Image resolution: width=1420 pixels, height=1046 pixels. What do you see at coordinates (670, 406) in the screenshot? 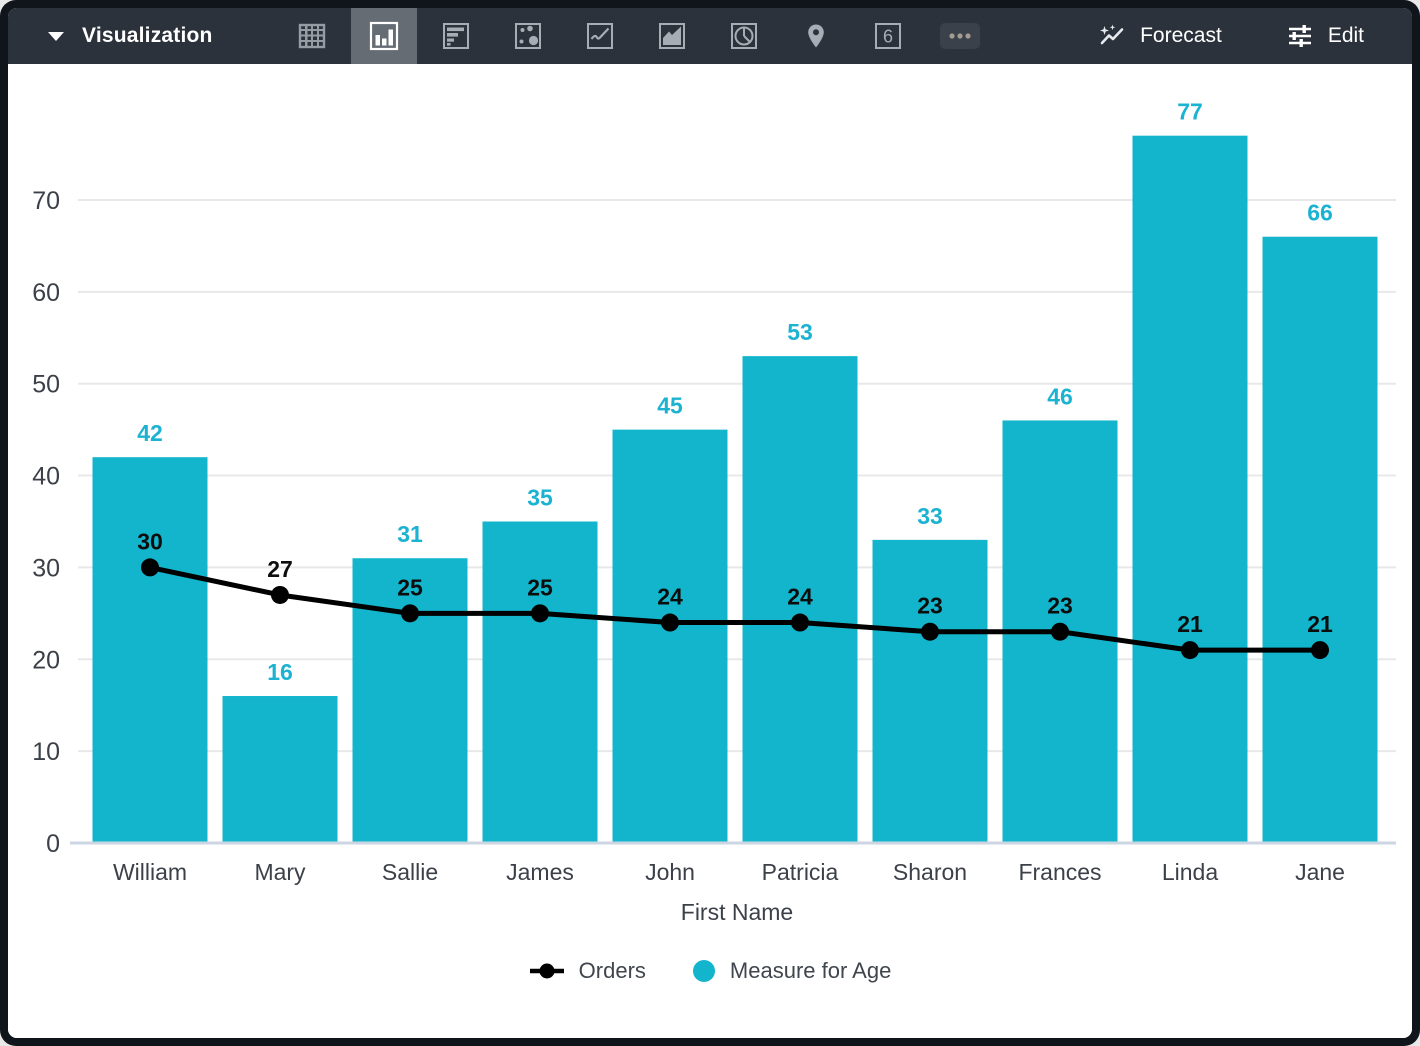
I see `bar-value-label: 45` at bounding box center [670, 406].